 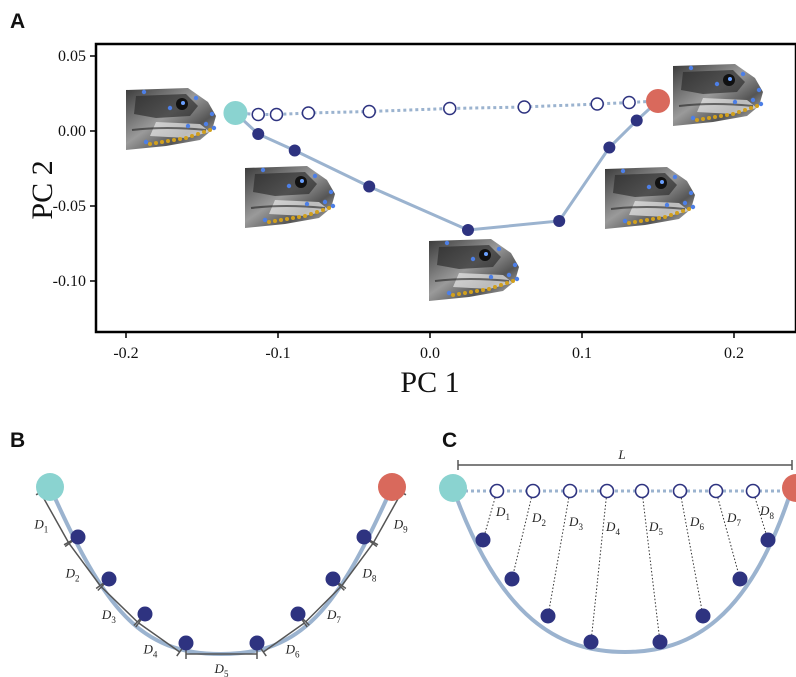 I want to click on segment-label: D5, so click(x=221, y=669).